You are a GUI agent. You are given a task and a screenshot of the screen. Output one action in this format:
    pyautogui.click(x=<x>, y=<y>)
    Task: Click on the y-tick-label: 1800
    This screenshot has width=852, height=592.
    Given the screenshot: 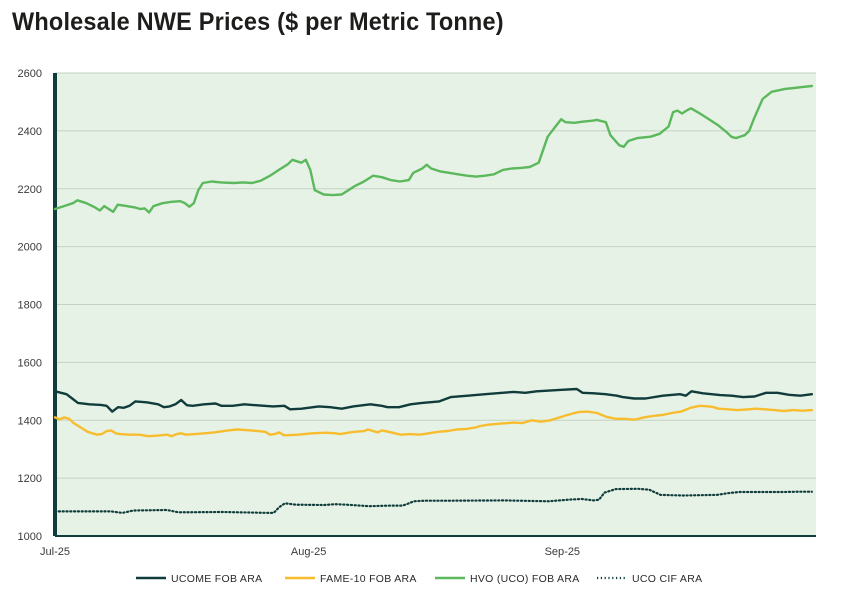 What is the action you would take?
    pyautogui.click(x=30, y=306)
    